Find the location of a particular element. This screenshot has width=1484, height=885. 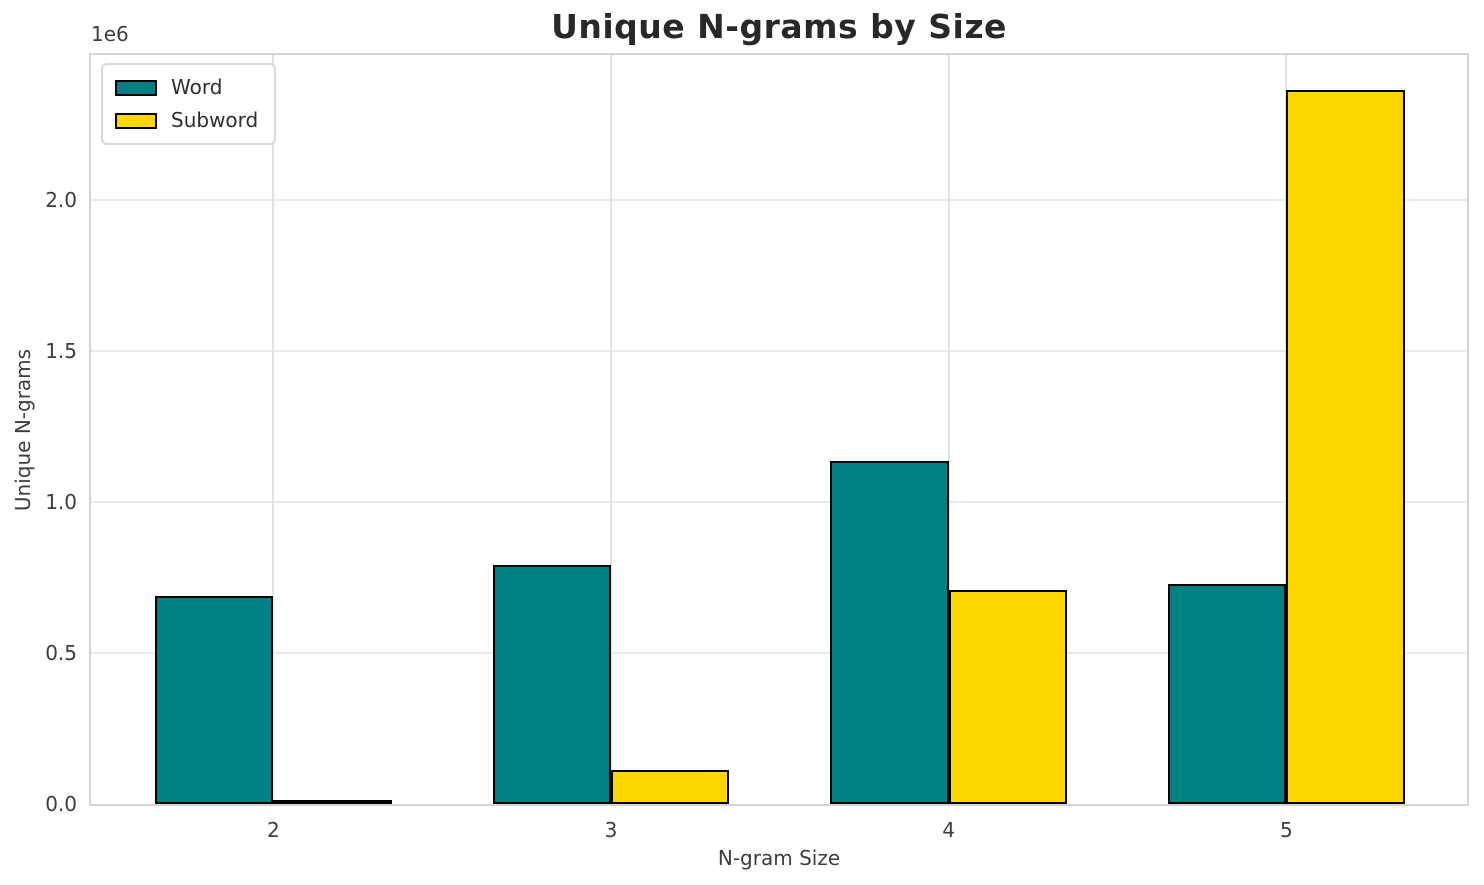

y-axis-offset-text: 1e6 is located at coordinates (110, 34).